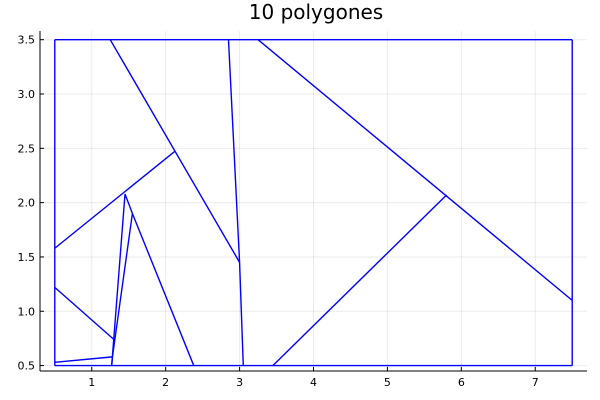  I want to click on y-tick-label: 3.5, so click(27, 40).